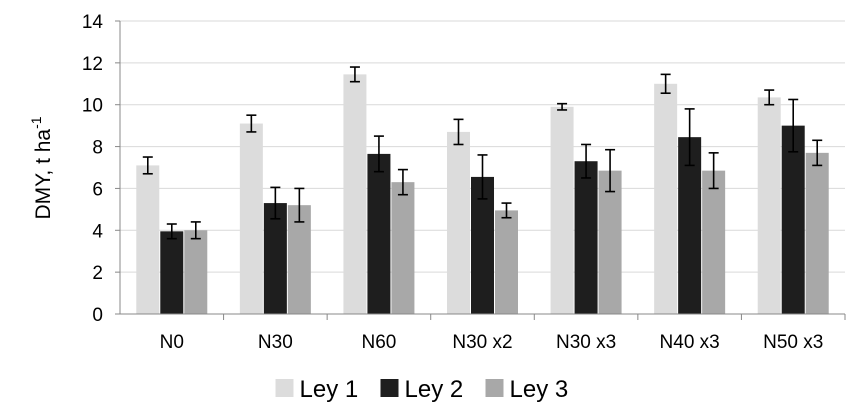 The height and width of the screenshot is (414, 850). What do you see at coordinates (378, 154) in the screenshot?
I see `error-bar-ley-2-n60` at bounding box center [378, 154].